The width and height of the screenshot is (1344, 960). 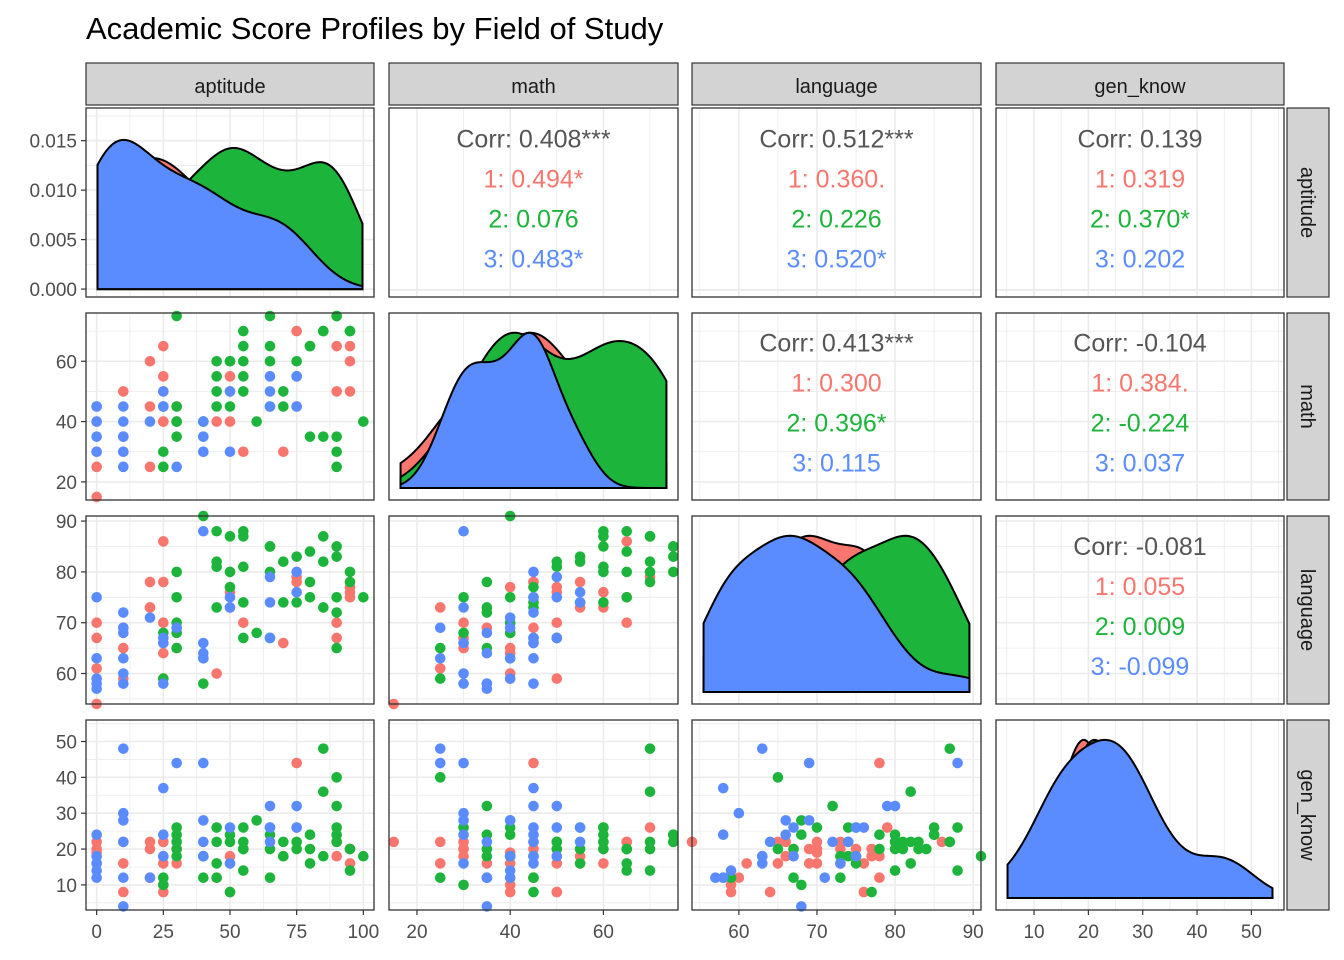 I want to click on corr-overall-label: Corr: 0.408***, so click(x=533, y=140).